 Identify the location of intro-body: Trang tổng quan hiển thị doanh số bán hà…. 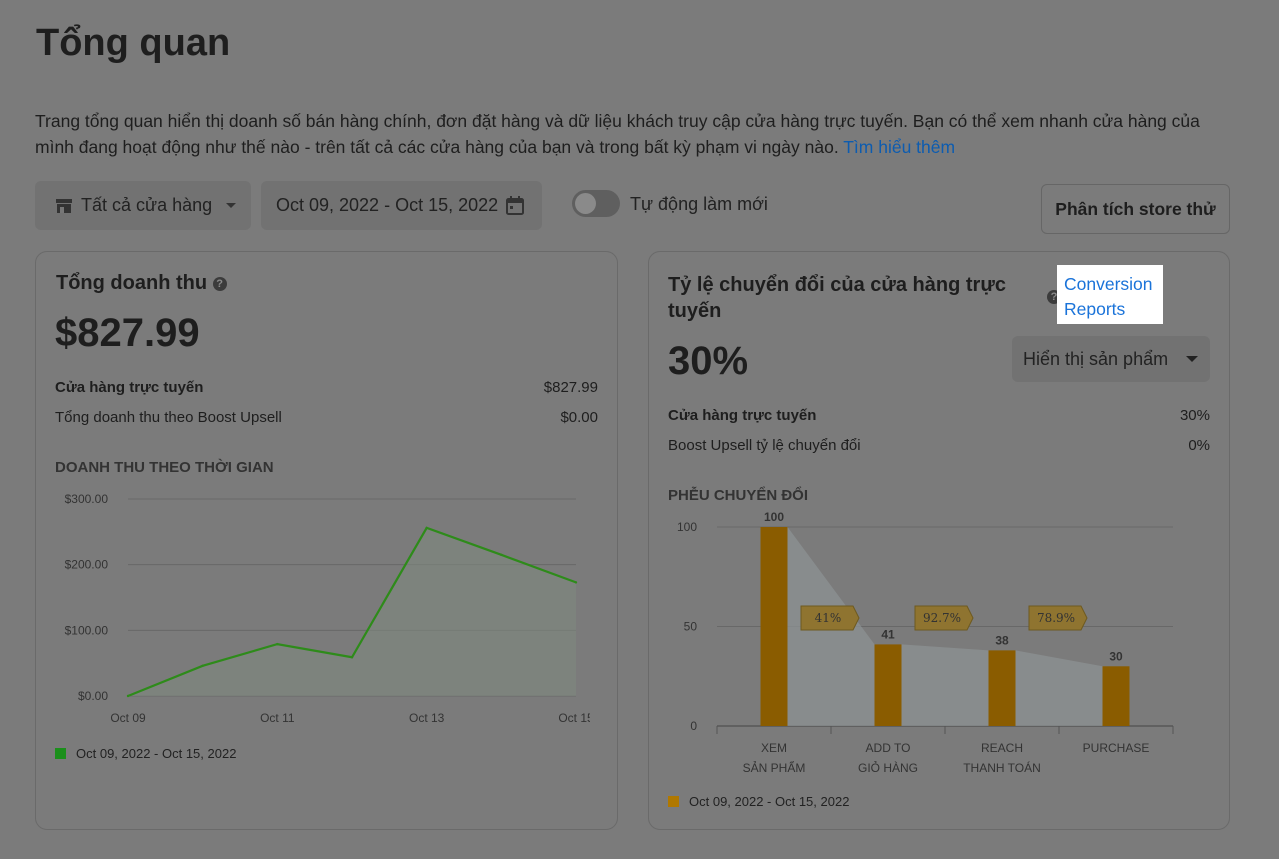
(617, 134).